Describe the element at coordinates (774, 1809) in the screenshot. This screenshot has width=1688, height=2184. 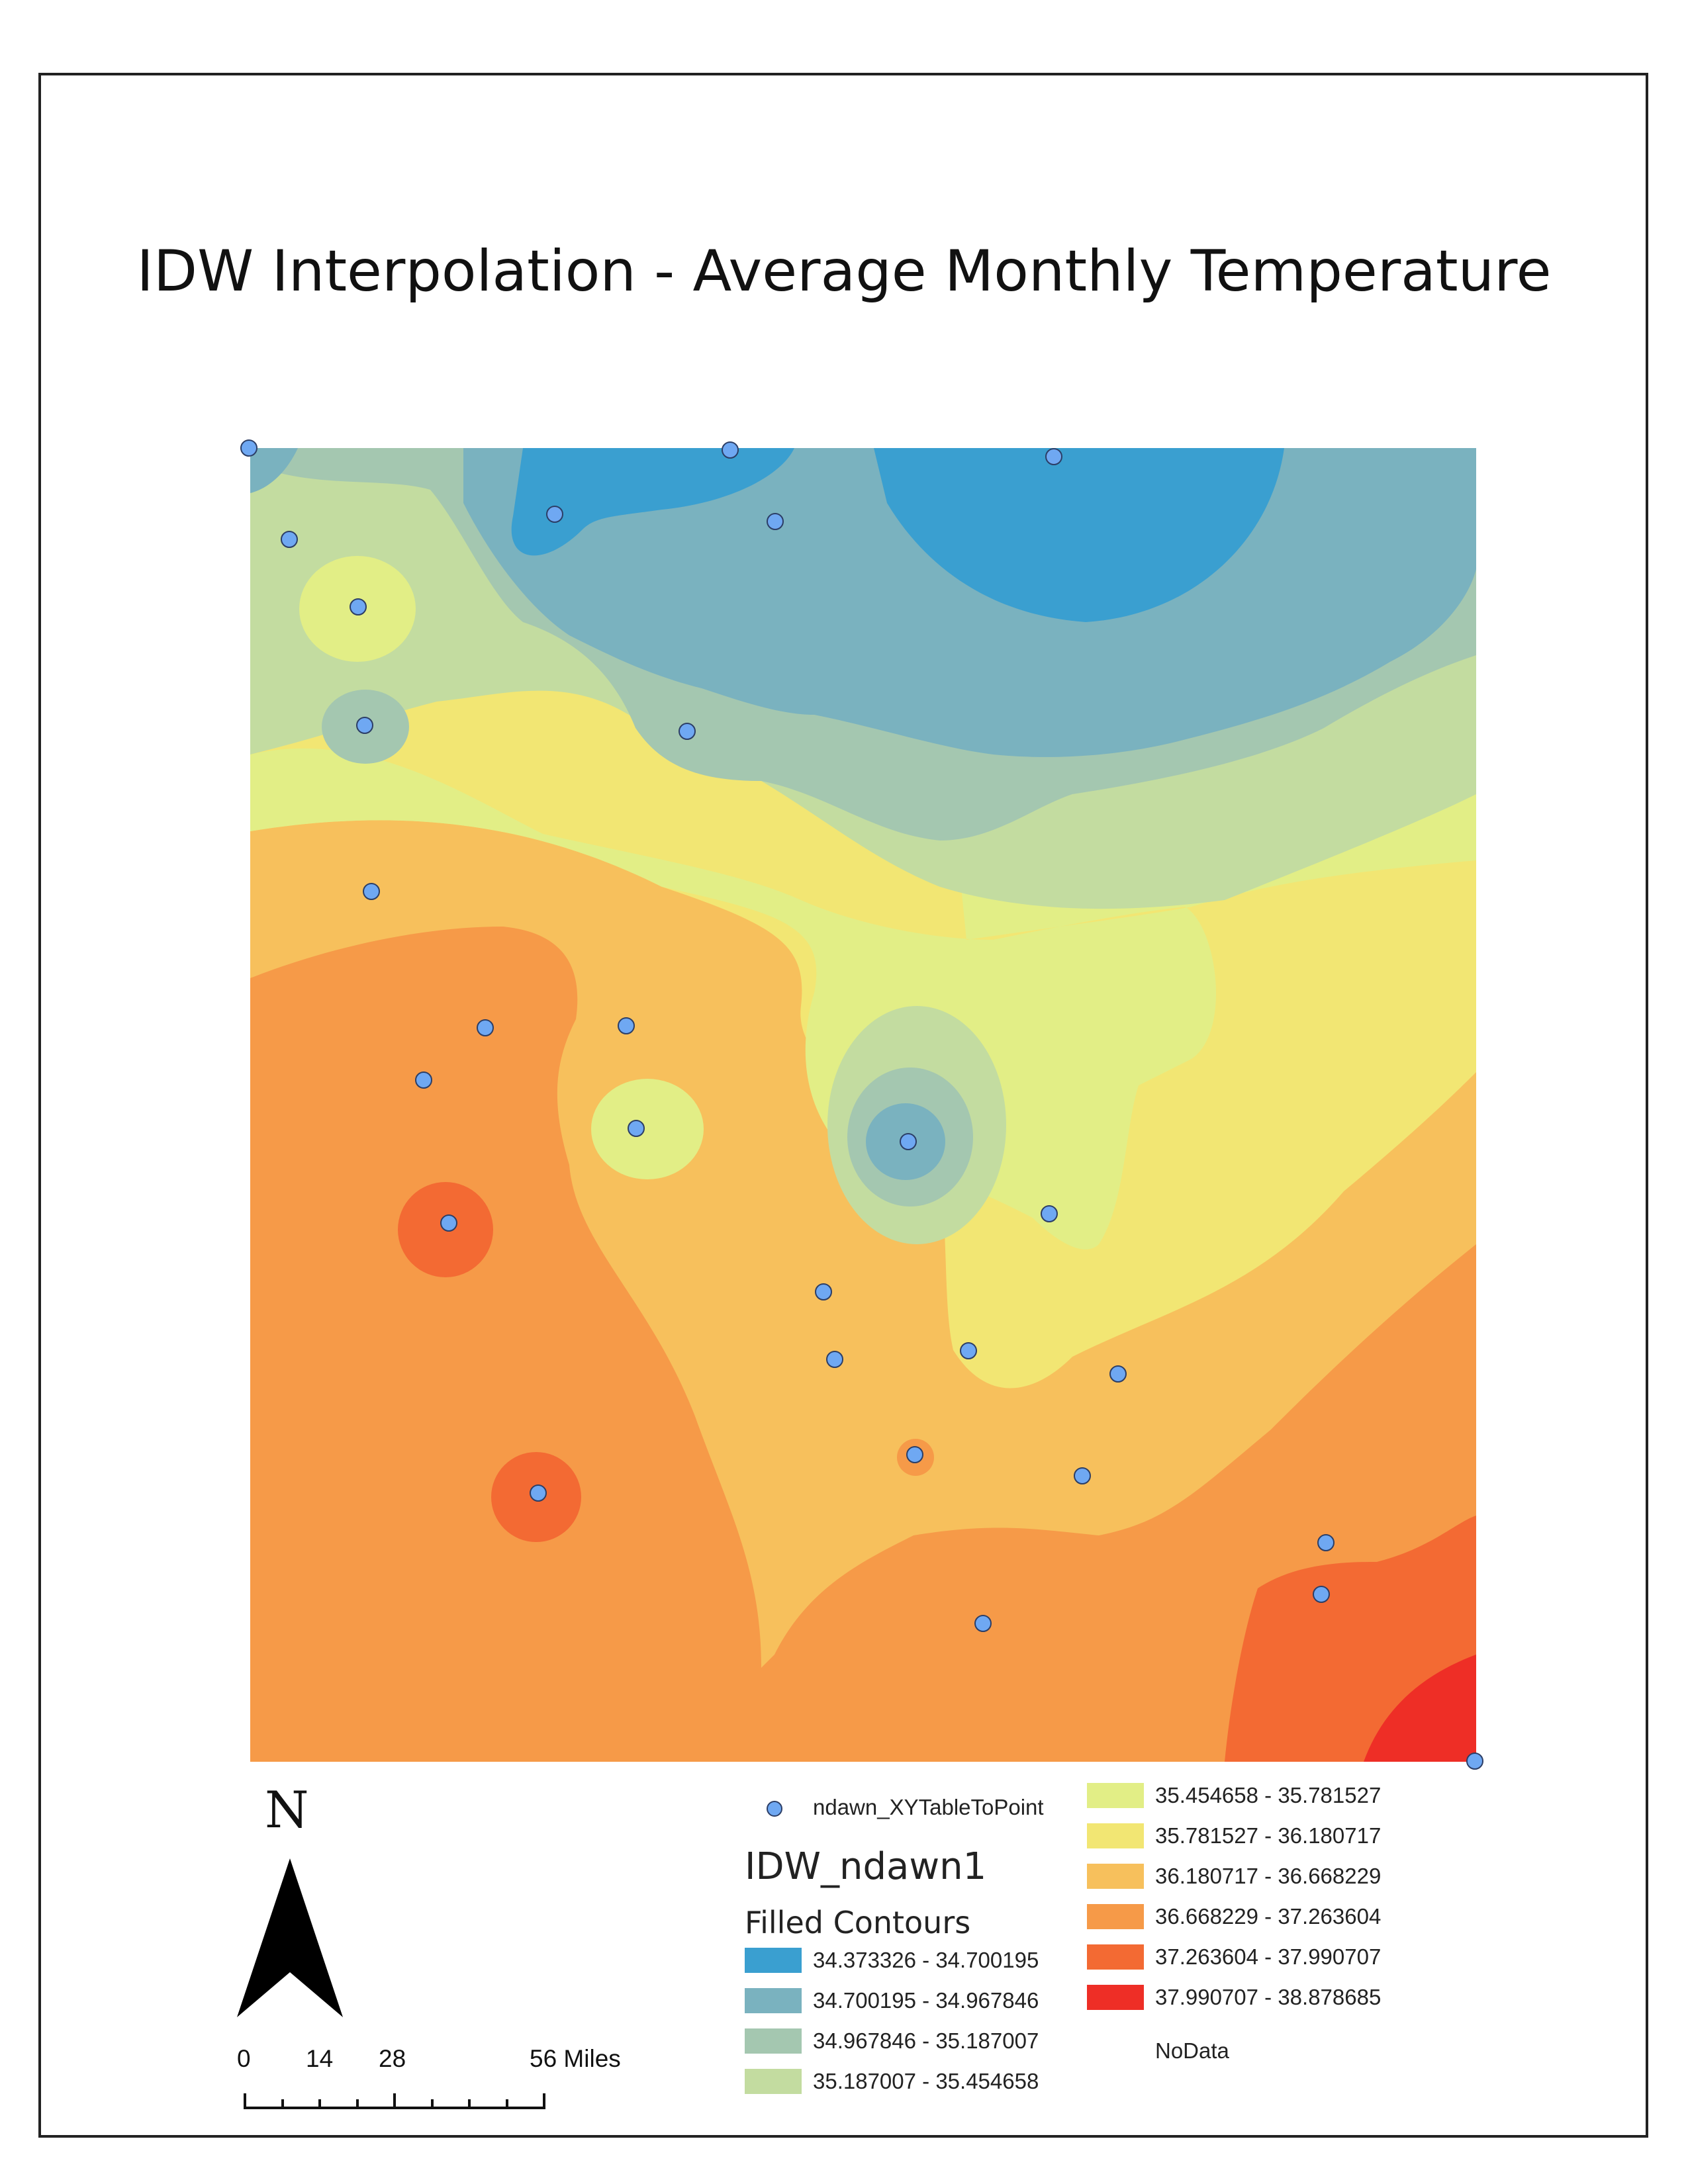
I see `legend-point-symbol-icon` at that location.